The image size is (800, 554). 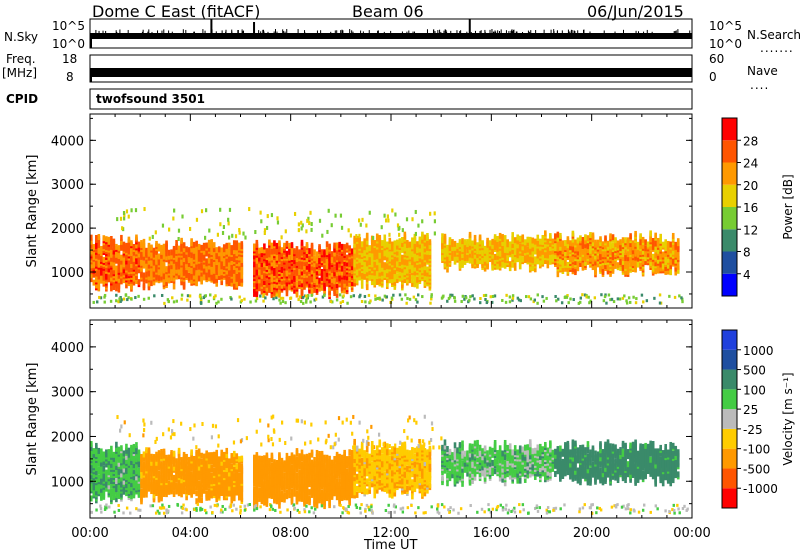 I want to click on y-tick-label: 1000, so click(x=67, y=273).